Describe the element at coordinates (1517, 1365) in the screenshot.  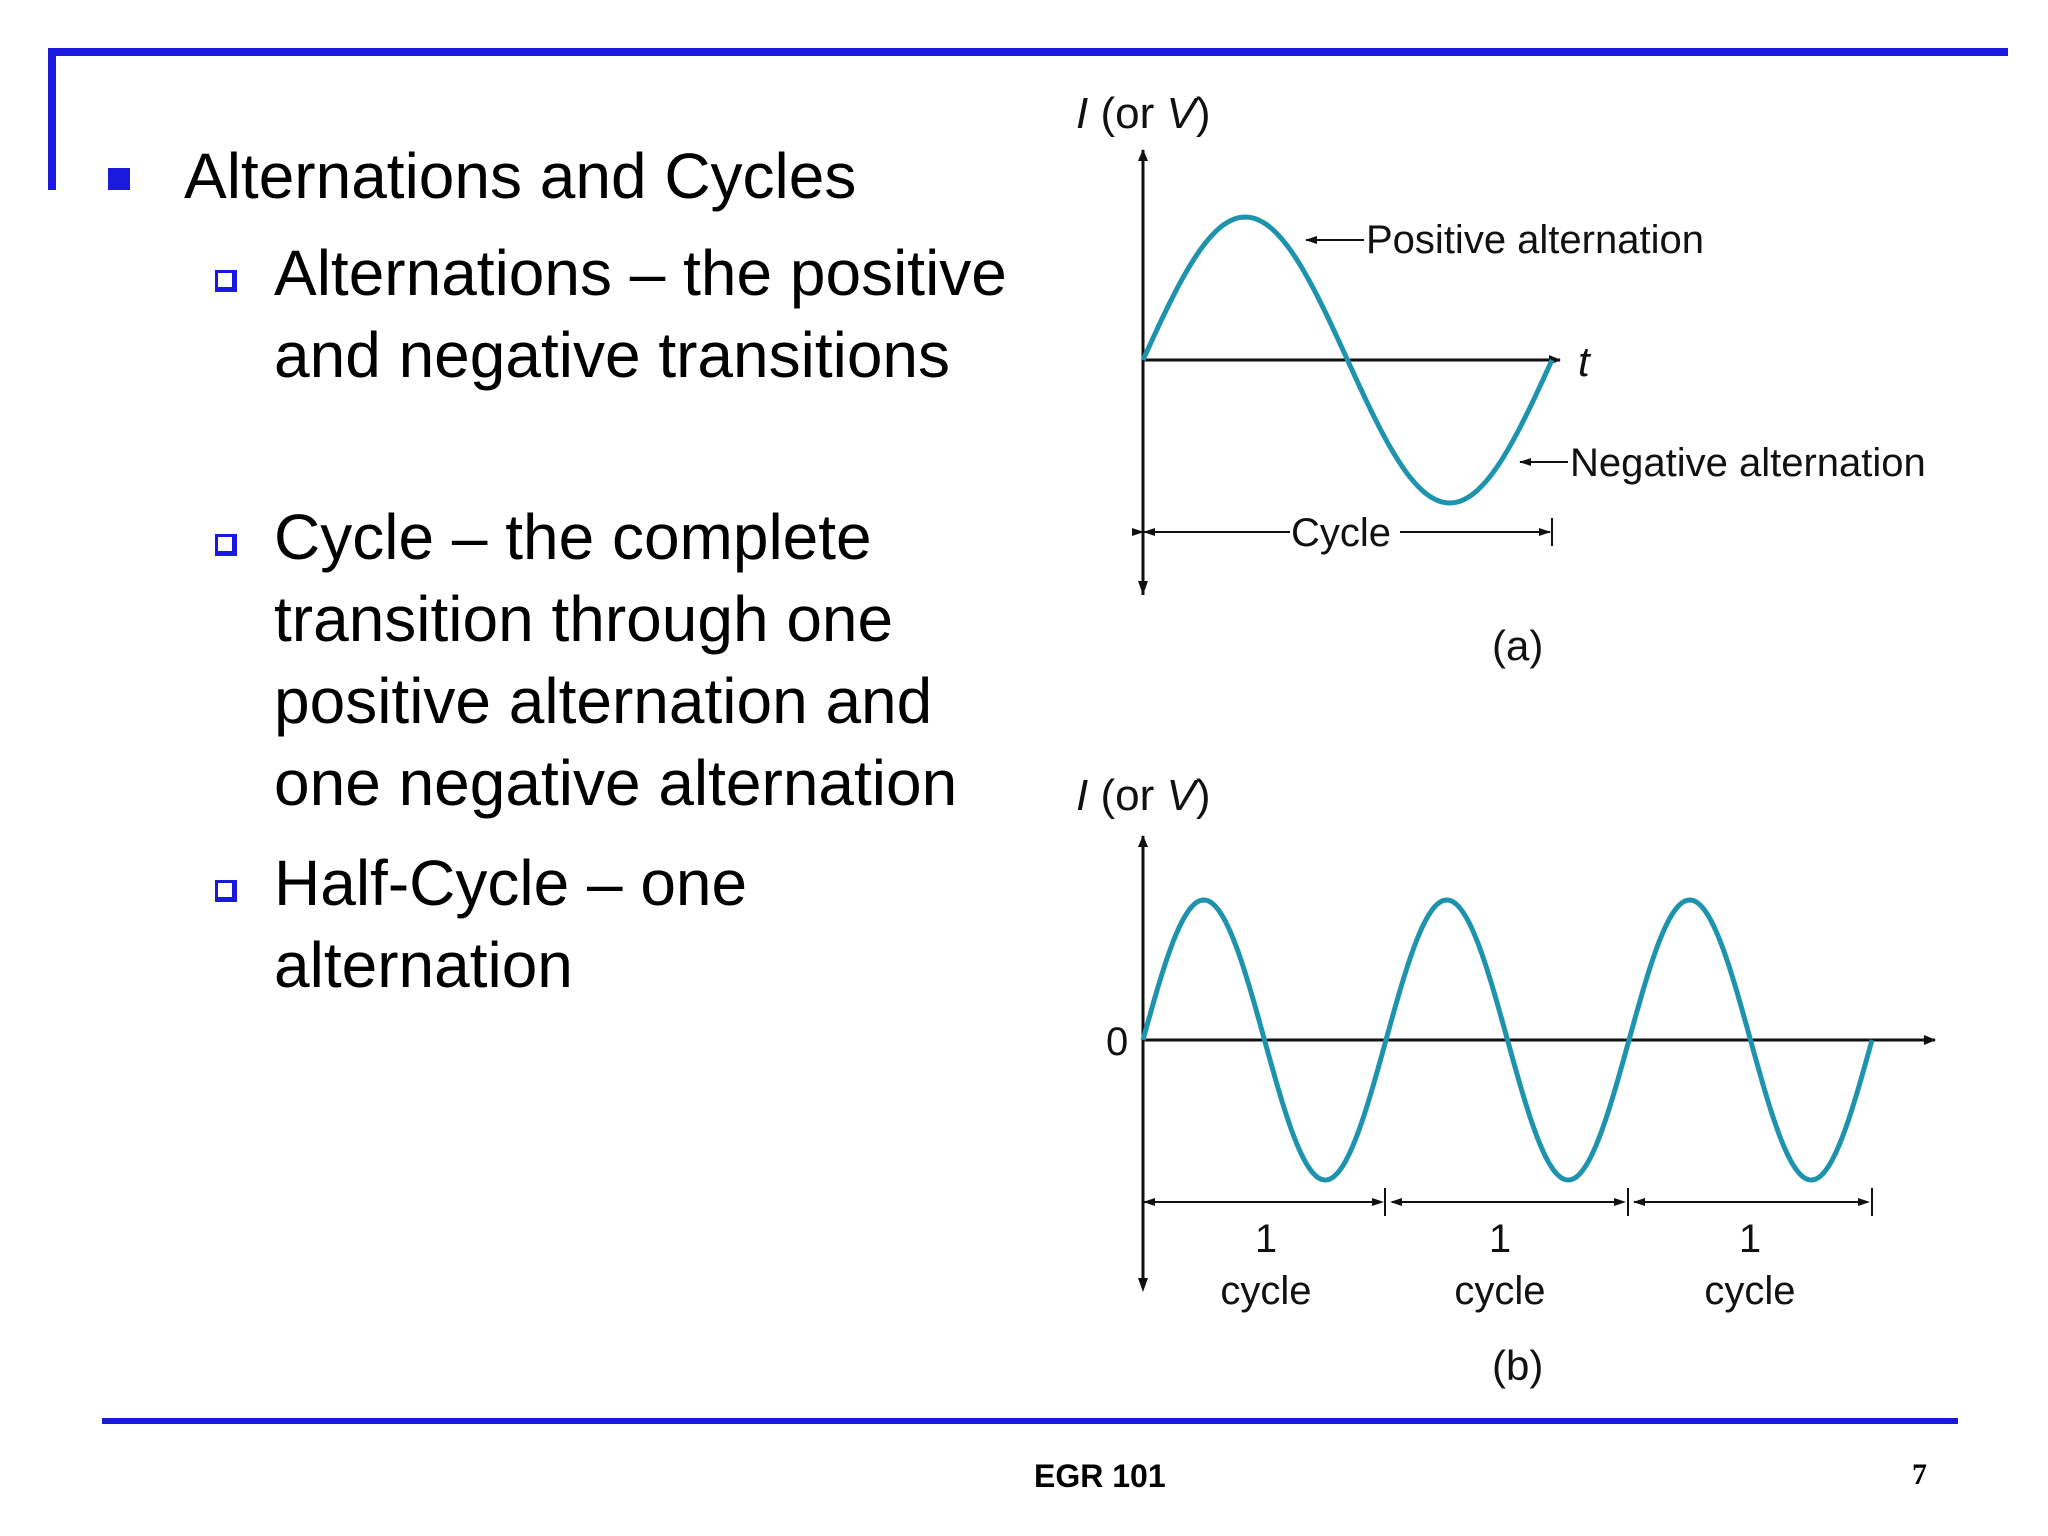
I see `figure-b-caption: (b)` at that location.